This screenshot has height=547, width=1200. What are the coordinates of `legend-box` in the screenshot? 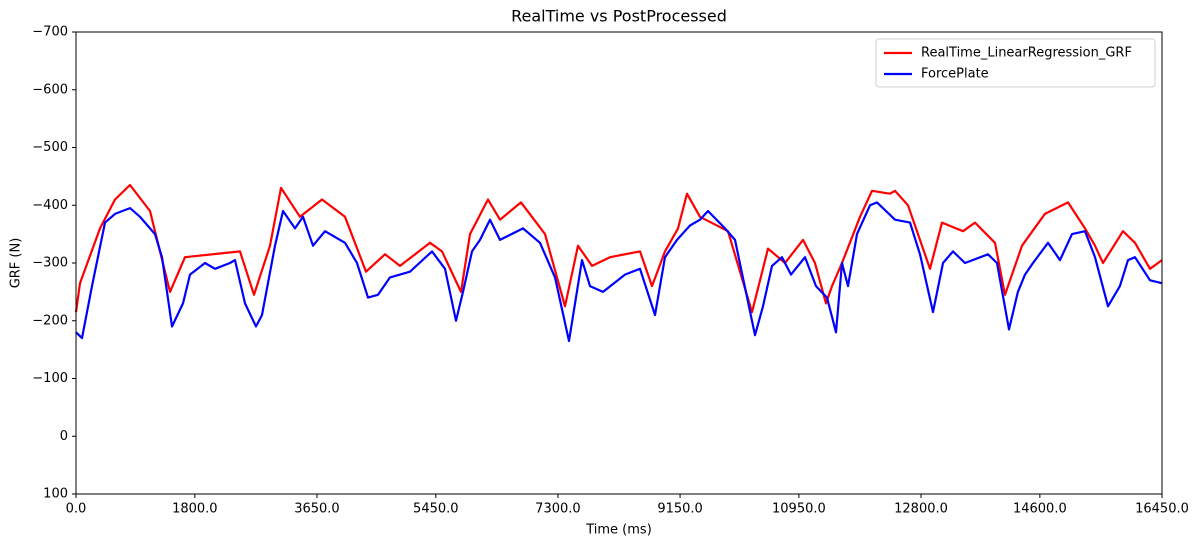 It's located at (1015, 63).